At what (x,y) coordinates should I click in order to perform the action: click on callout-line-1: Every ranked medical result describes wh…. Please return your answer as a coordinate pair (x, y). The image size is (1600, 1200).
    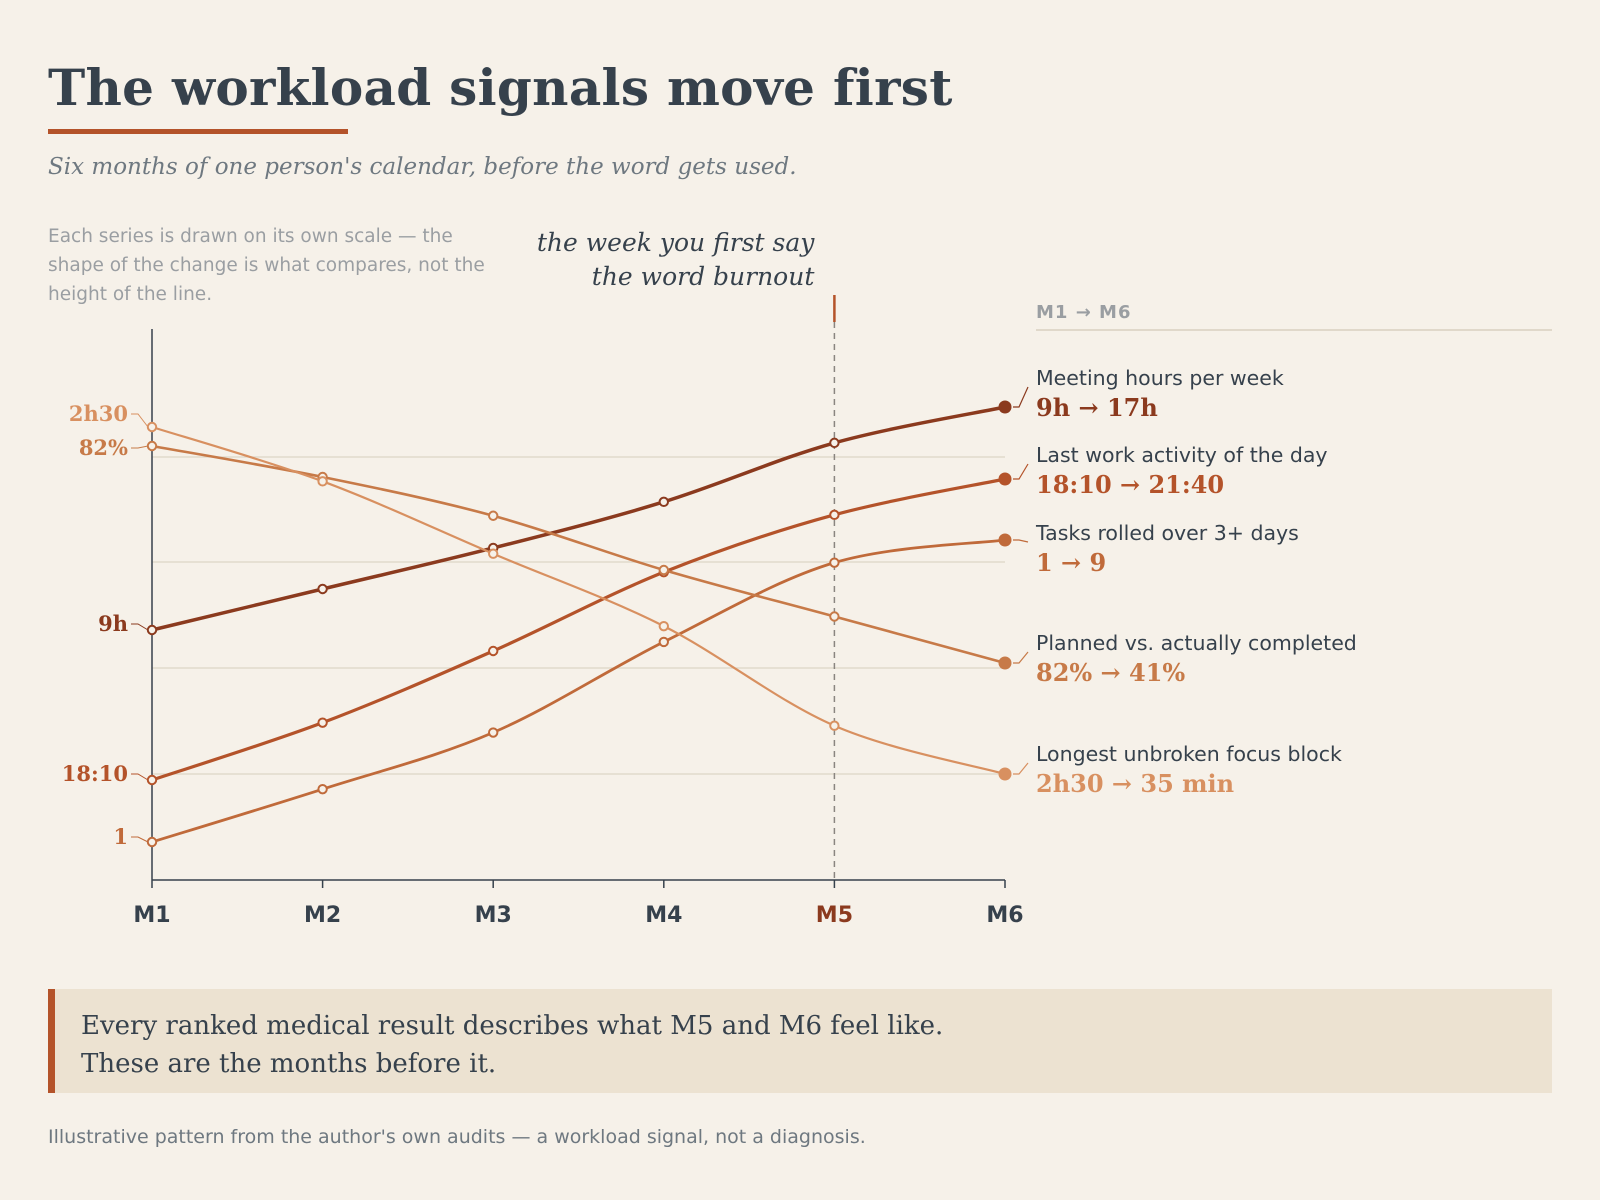
    Looking at the image, I should click on (512, 1026).